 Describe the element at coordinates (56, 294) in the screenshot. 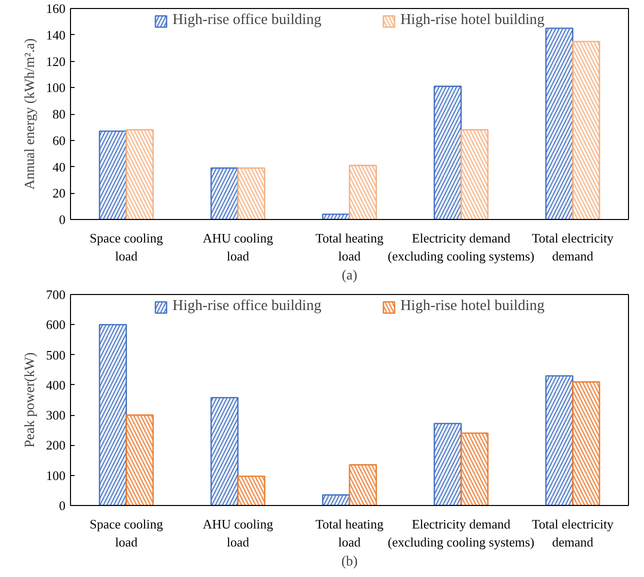

I see `y-tick-label: 700` at that location.